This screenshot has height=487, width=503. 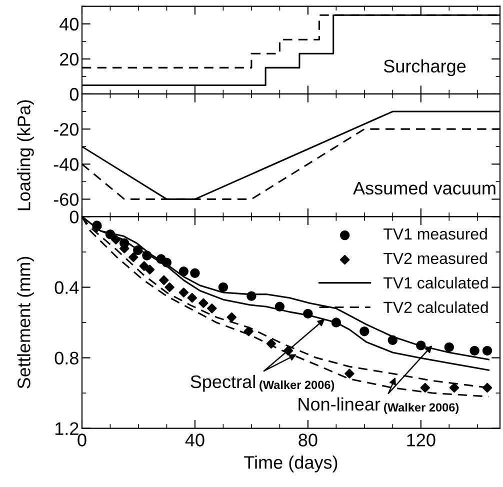 I want to click on x-tick-label: 120, so click(x=421, y=440).